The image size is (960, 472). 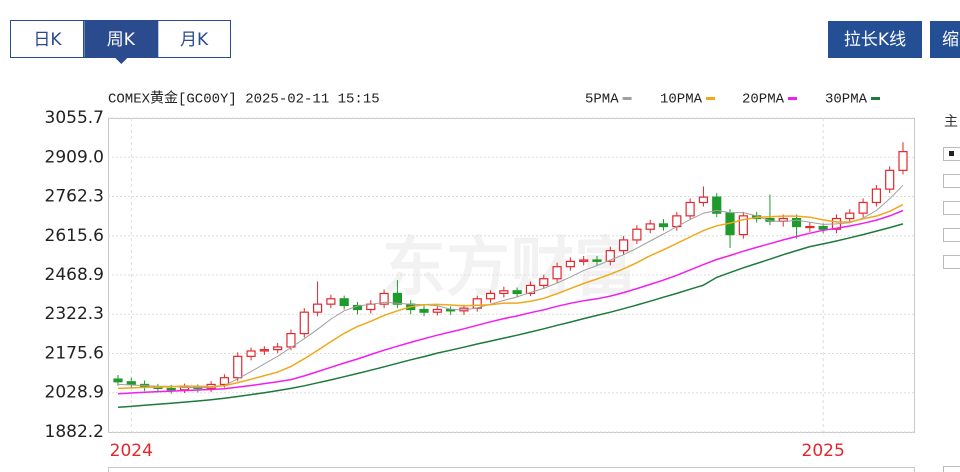 What do you see at coordinates (846, 100) in the screenshot?
I see `legend-label: 30PMA` at bounding box center [846, 100].